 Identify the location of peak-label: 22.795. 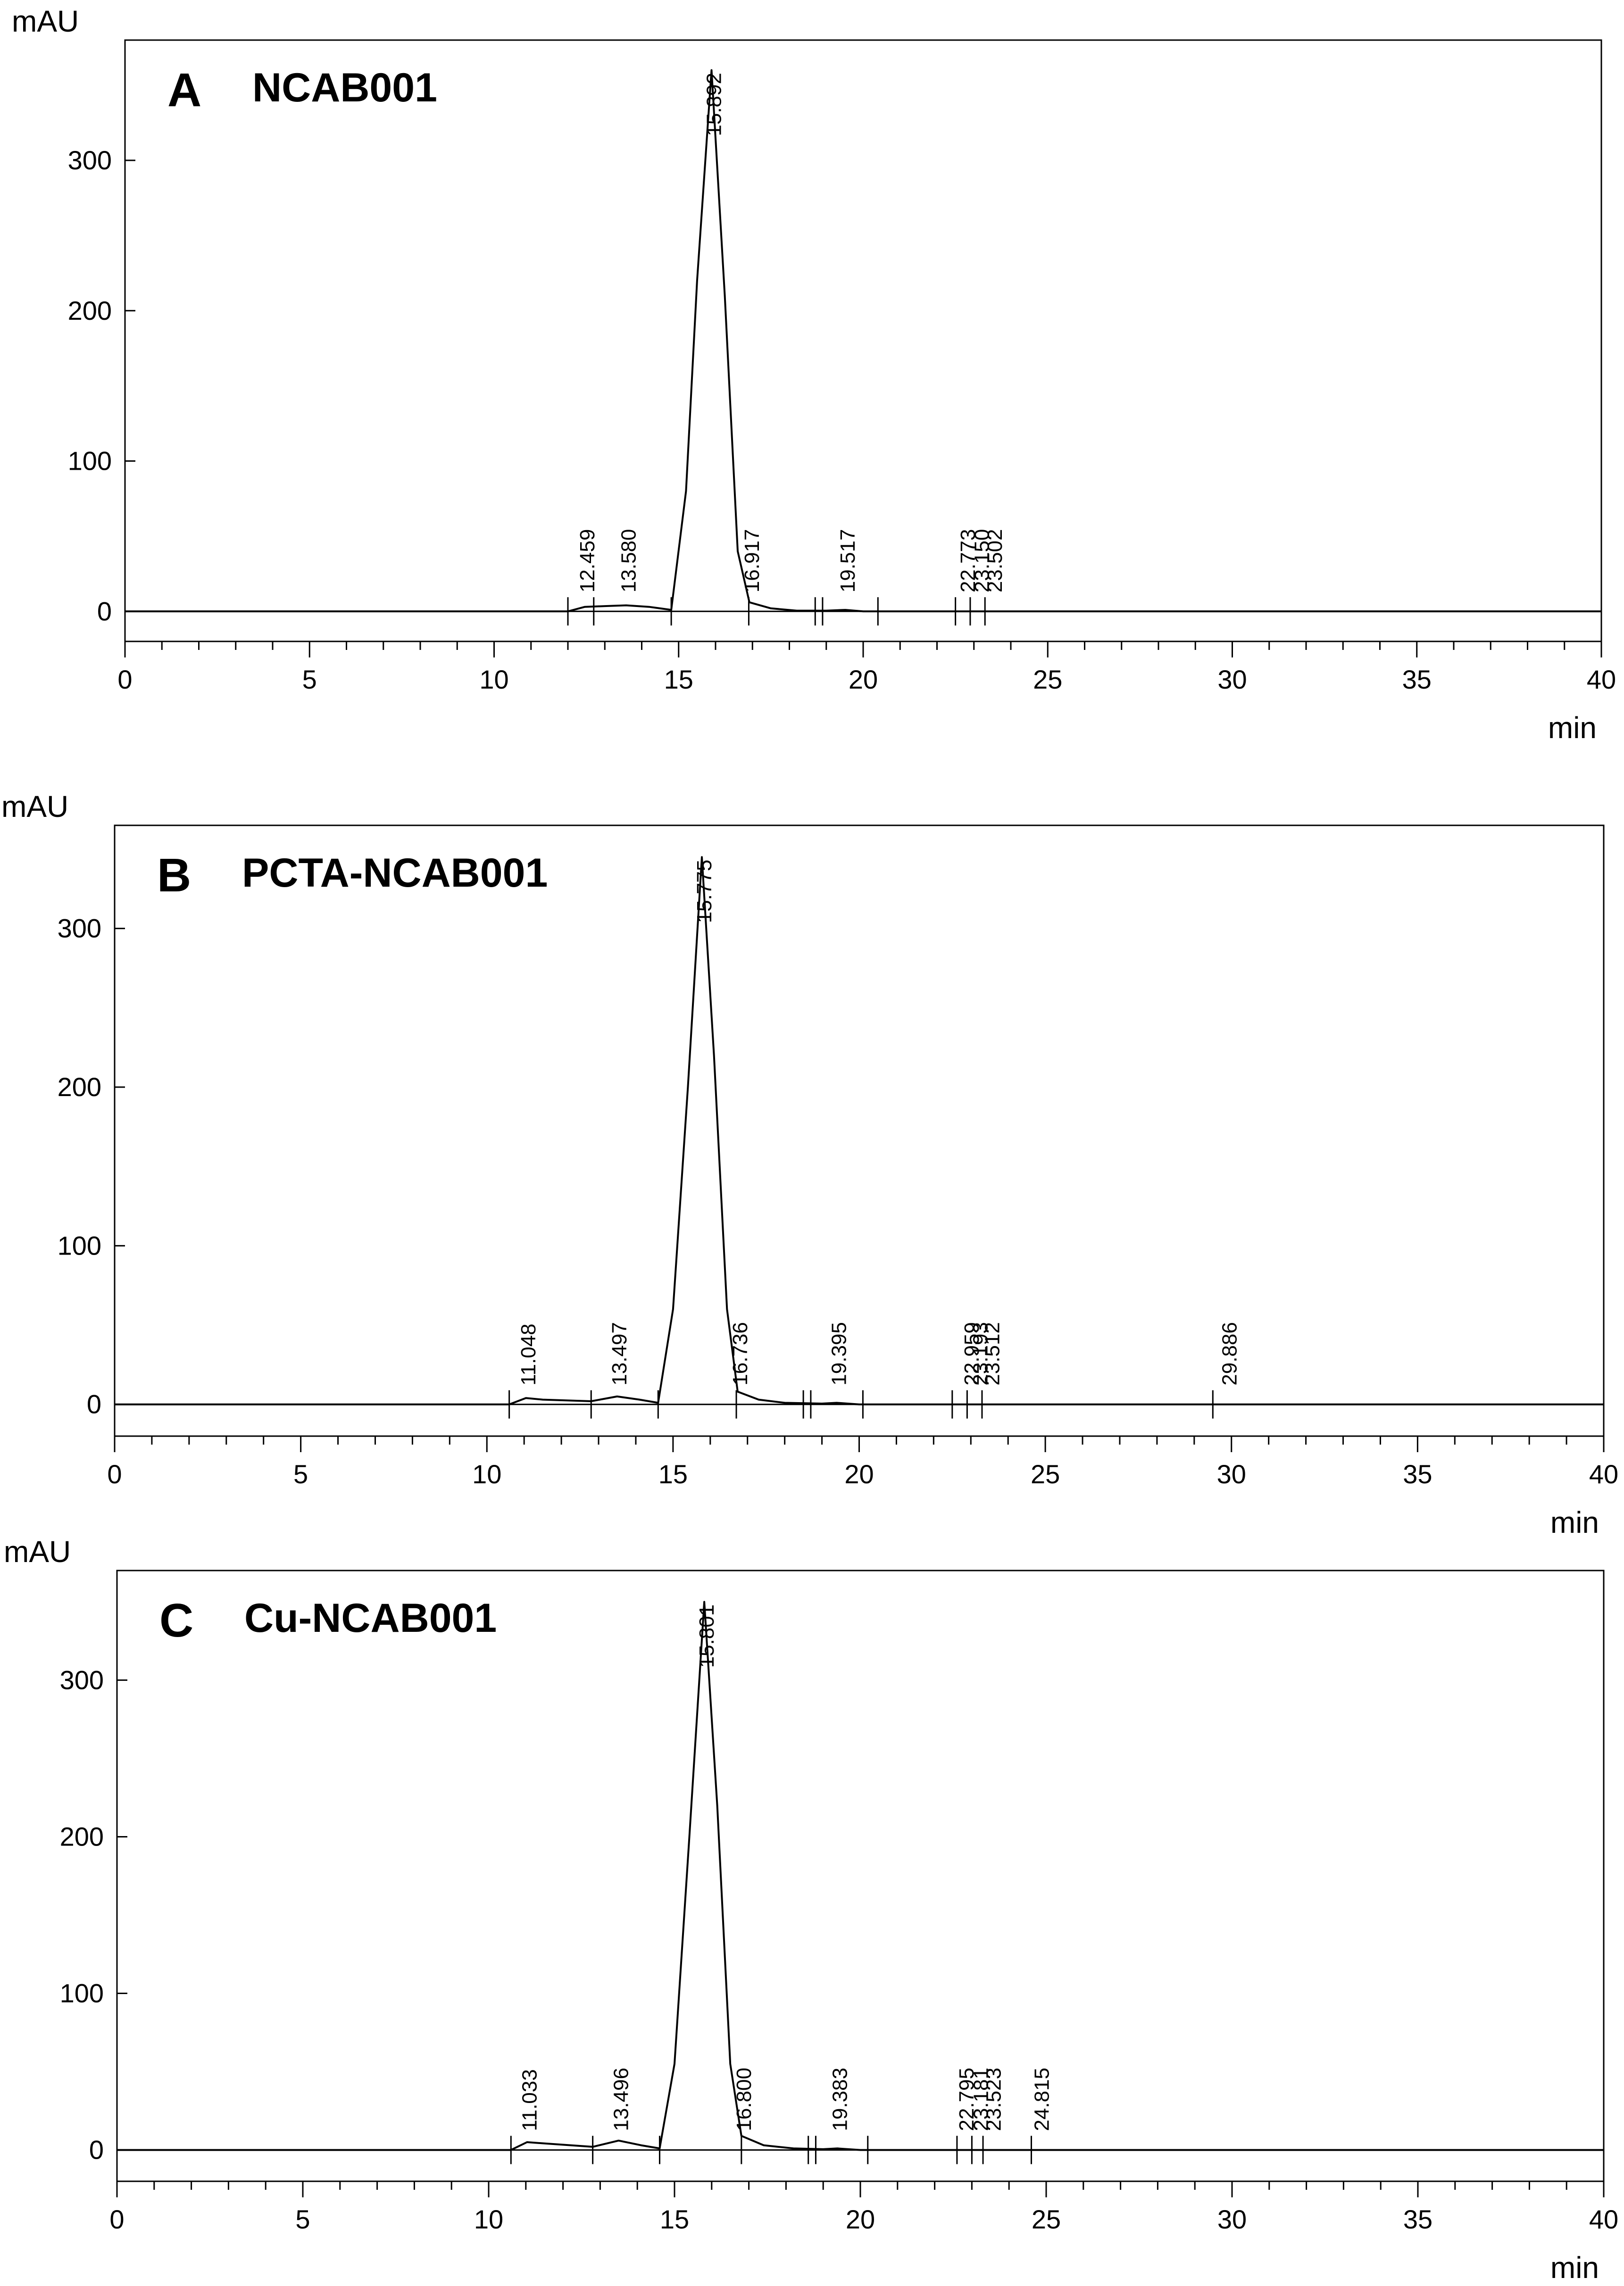
(966, 2099).